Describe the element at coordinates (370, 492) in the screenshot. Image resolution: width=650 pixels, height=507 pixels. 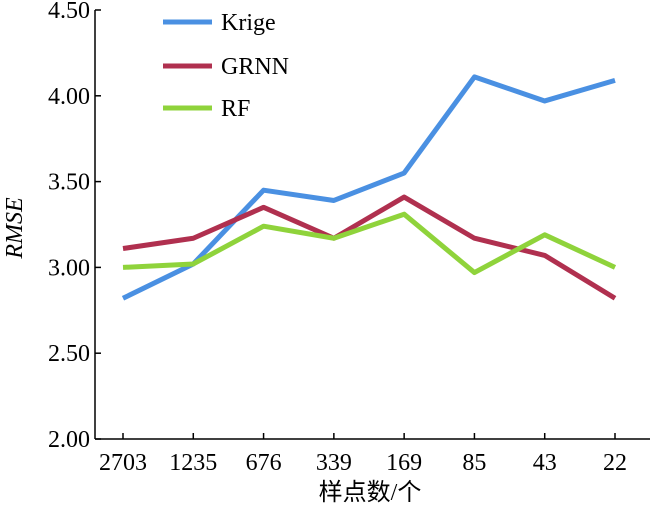
I see `x-axis-title: 样点数/个` at that location.